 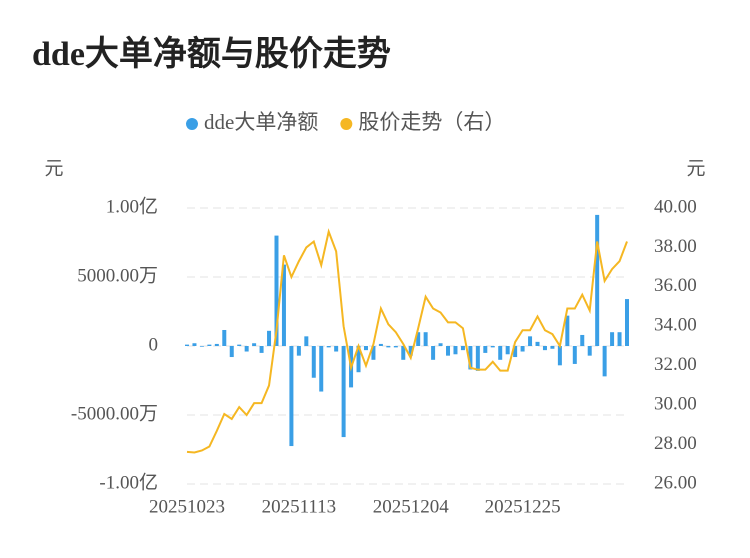 What do you see at coordinates (261, 122) in the screenshot?
I see `legend-label: dde大单净额` at bounding box center [261, 122].